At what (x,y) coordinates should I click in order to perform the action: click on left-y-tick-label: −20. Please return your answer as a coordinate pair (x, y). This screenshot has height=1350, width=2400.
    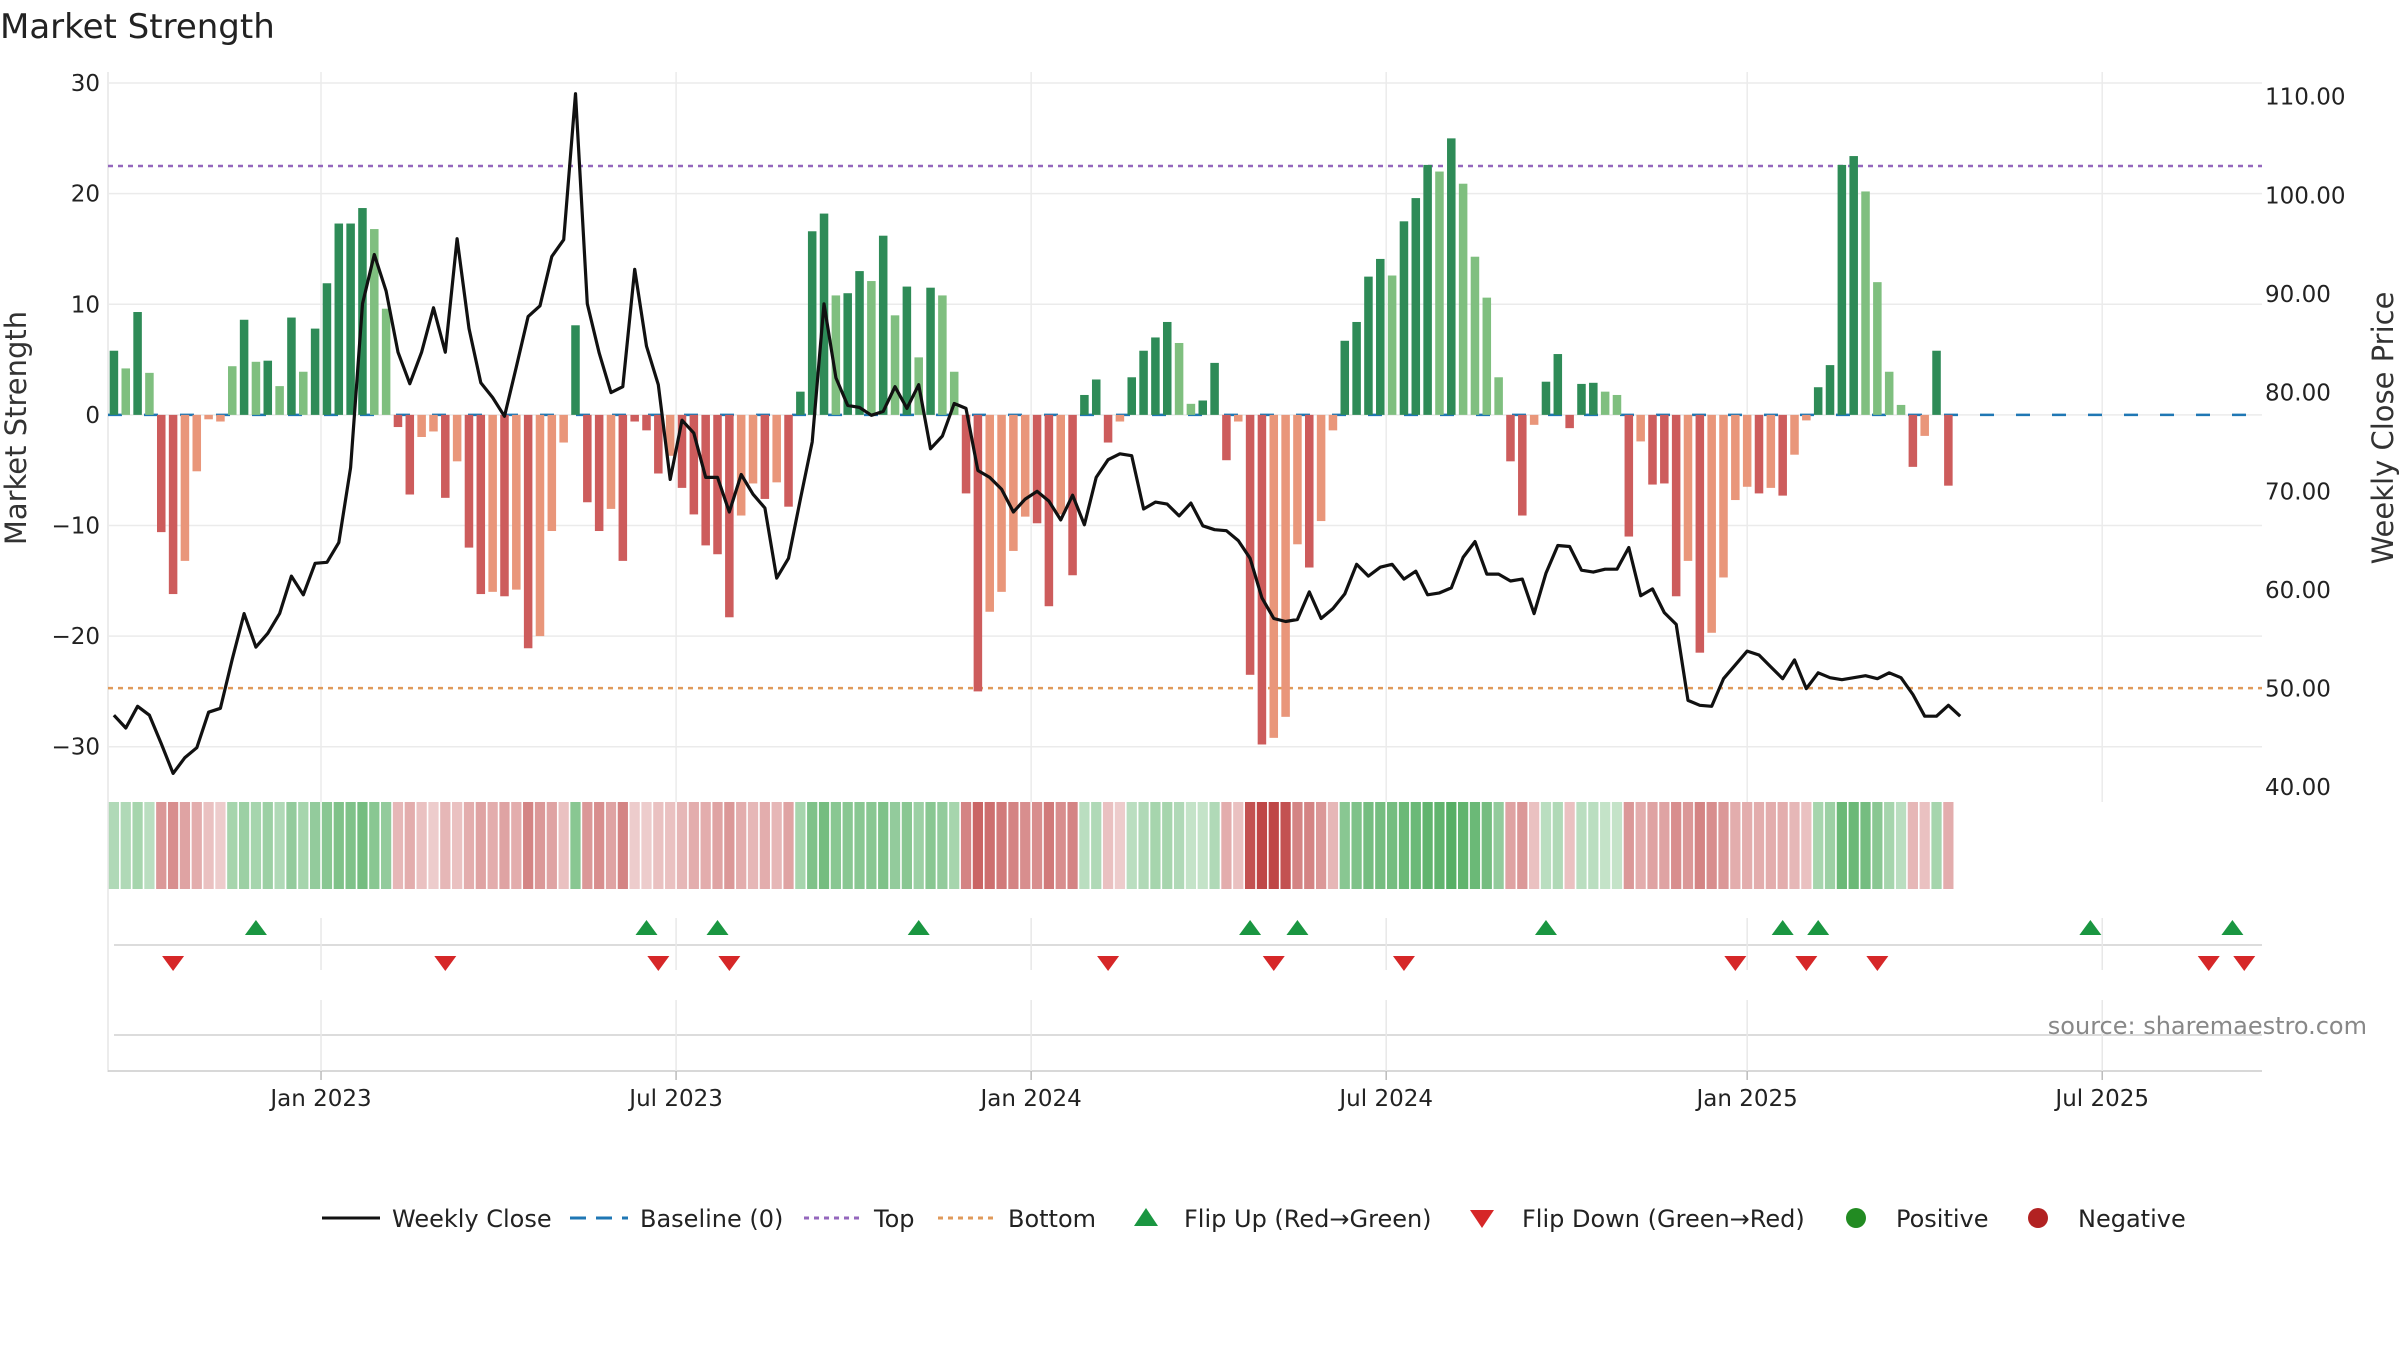
    Looking at the image, I should click on (75, 637).